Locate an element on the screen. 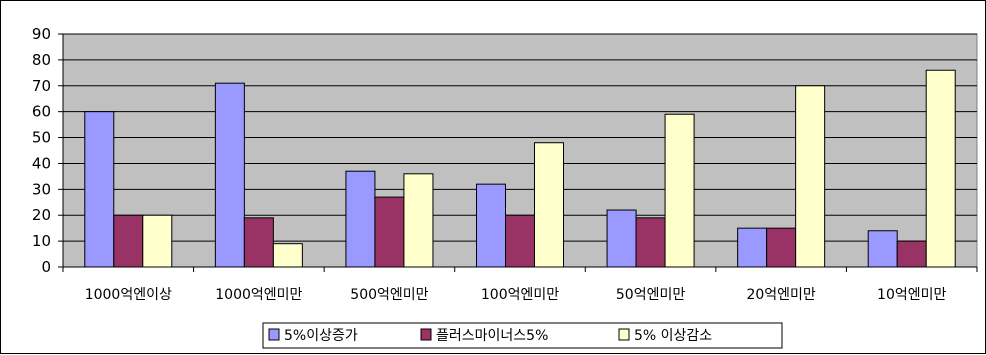 The width and height of the screenshot is (986, 355). y-tick-label: 40 is located at coordinates (41, 163).